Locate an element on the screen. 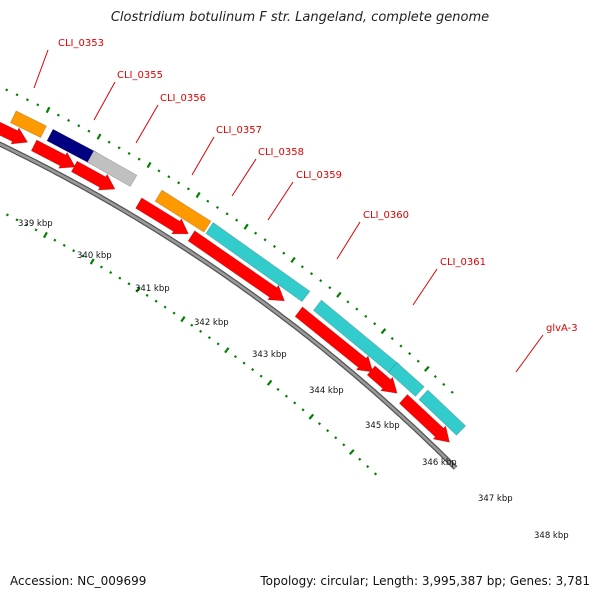 The width and height of the screenshot is (600, 600). gene-label: CLI_0358 is located at coordinates (281, 152).